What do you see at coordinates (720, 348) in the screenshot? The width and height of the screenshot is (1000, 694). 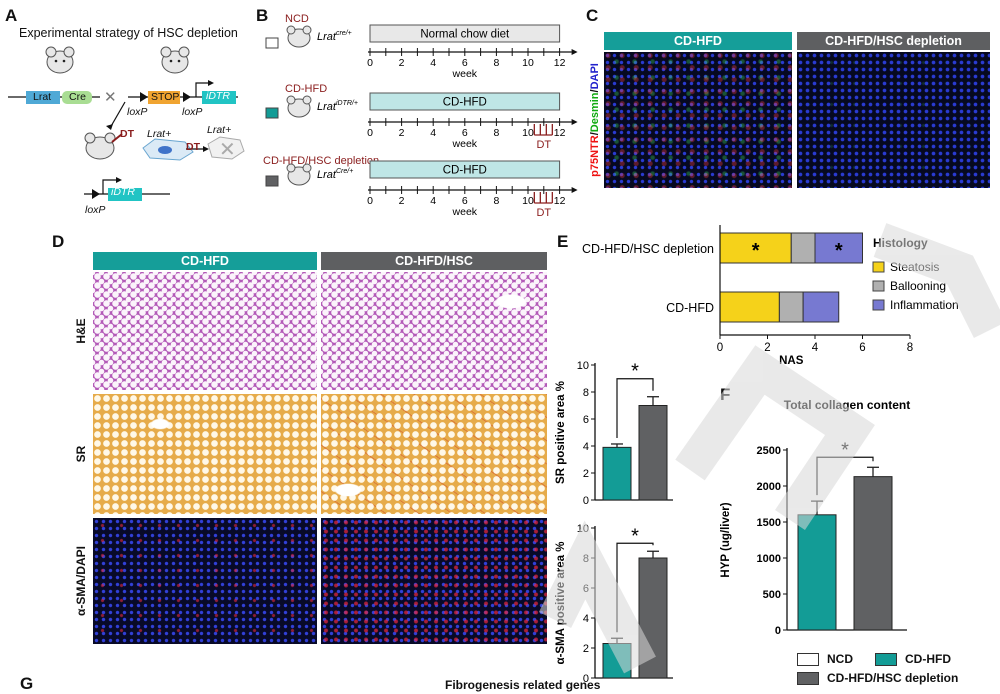 I see `nas-x-tick-label: 0` at bounding box center [720, 348].